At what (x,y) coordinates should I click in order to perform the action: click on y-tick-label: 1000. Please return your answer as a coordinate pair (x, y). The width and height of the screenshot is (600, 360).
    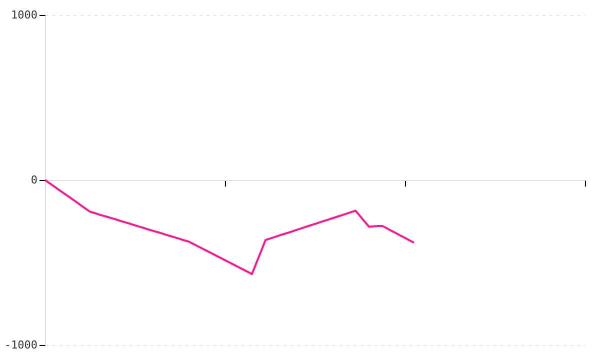
    Looking at the image, I should click on (24, 15).